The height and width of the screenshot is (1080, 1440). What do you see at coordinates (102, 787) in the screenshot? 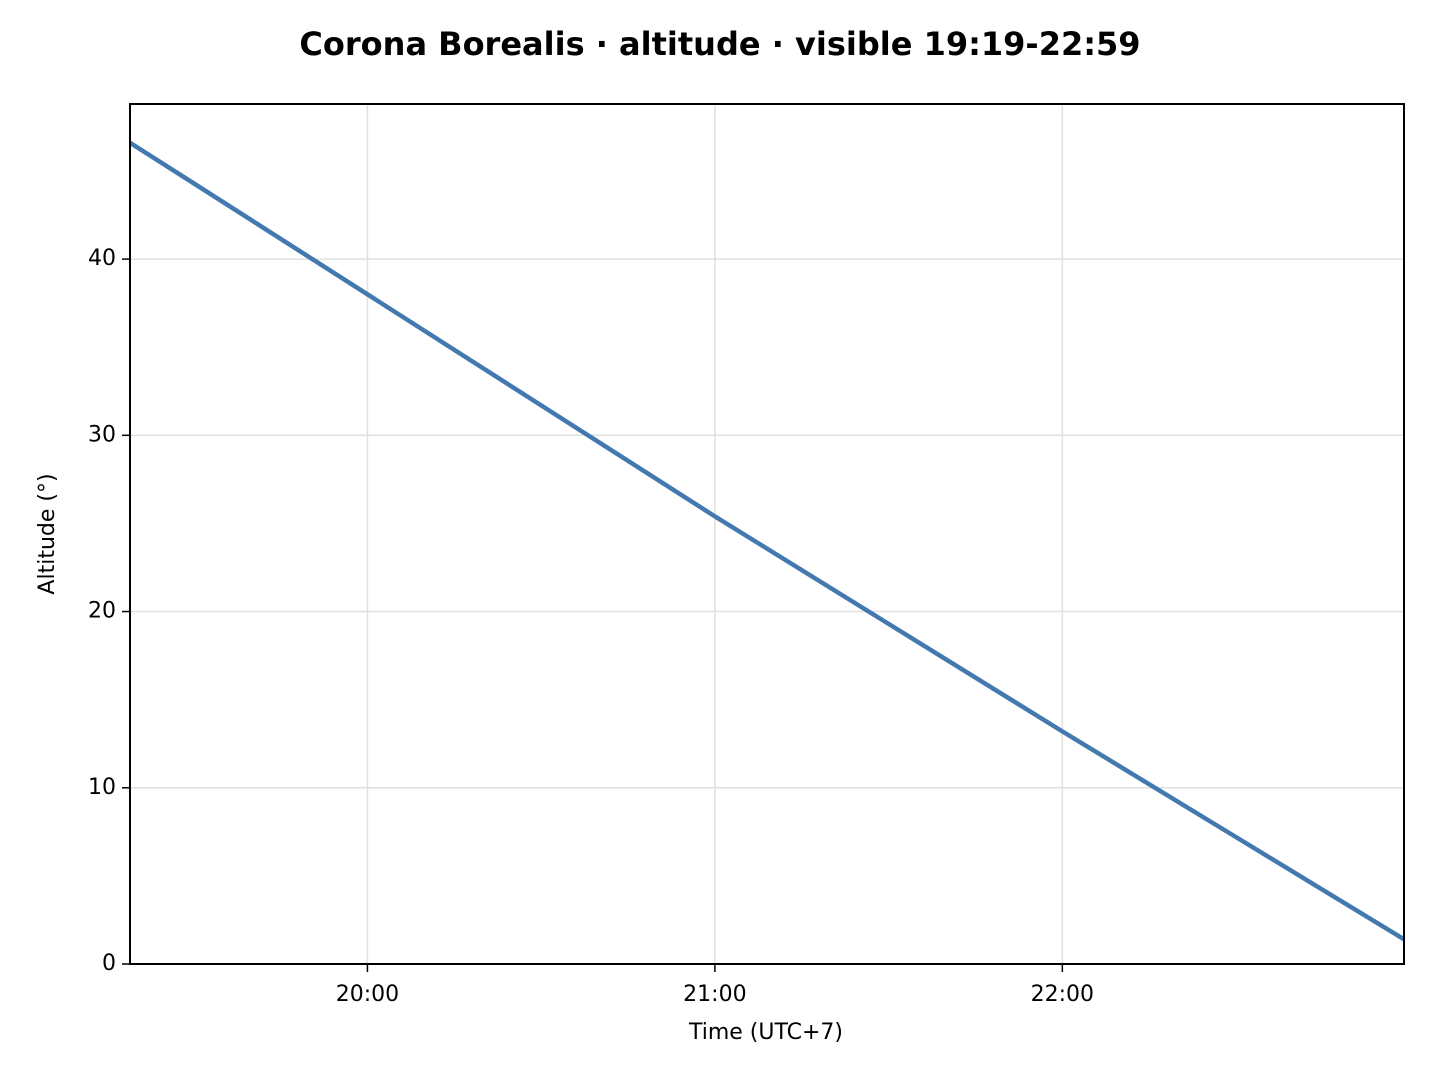
I see `y-tick-label: 10` at bounding box center [102, 787].